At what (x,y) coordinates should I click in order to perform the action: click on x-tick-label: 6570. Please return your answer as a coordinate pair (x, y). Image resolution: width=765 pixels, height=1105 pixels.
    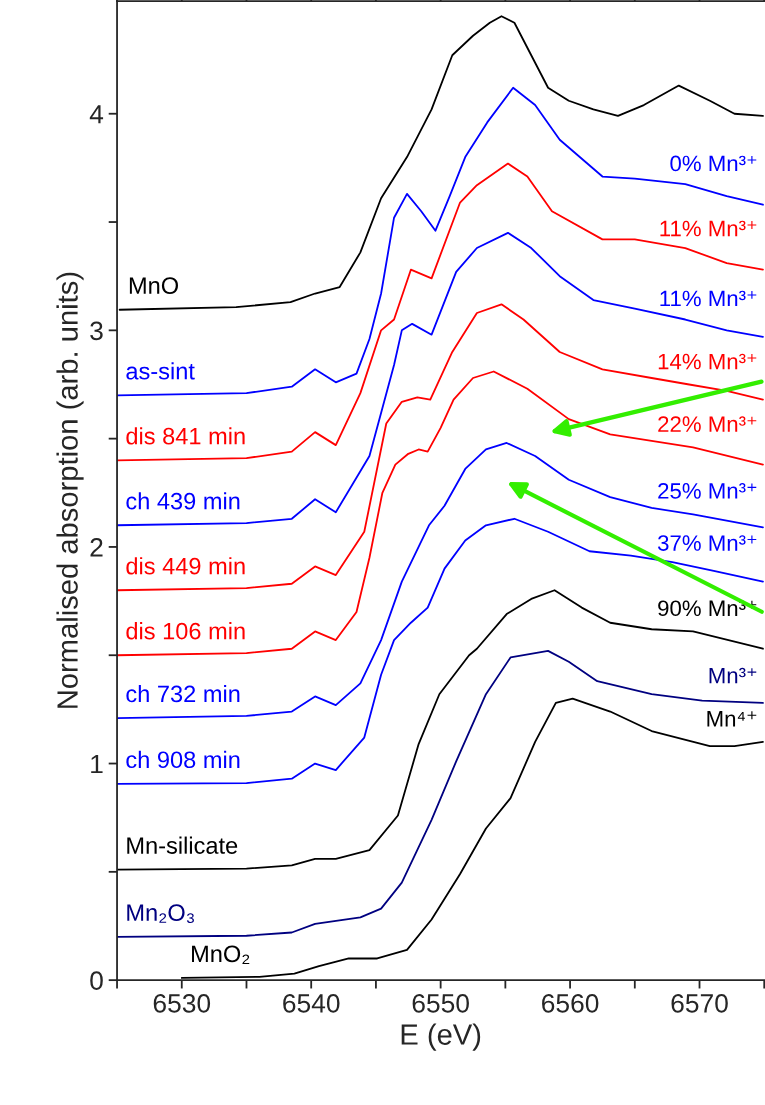
    Looking at the image, I should click on (699, 1003).